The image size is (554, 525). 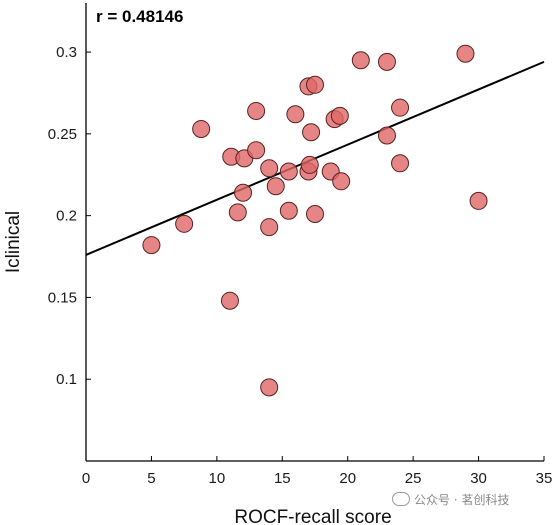 I want to click on watermark: 公众号 · 茗创科技, so click(x=450, y=499).